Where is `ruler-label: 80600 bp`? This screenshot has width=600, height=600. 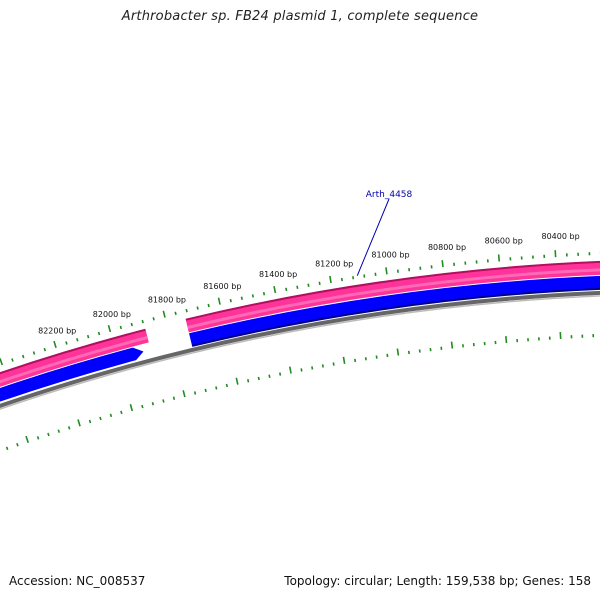 ruler-label: 80600 bp is located at coordinates (504, 241).